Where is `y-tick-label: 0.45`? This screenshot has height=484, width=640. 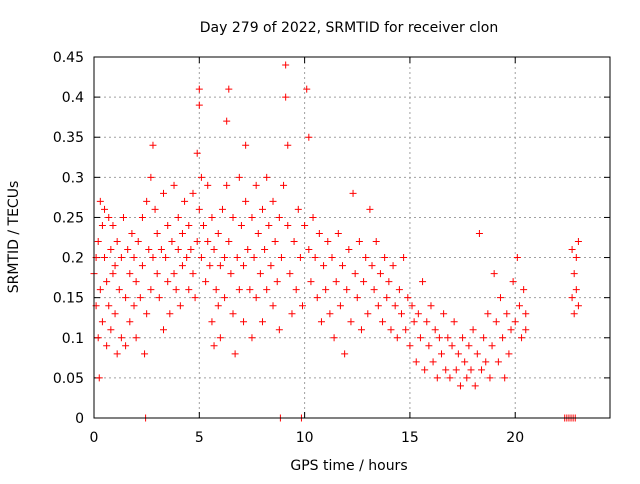 y-tick-label: 0.45 is located at coordinates (68, 58).